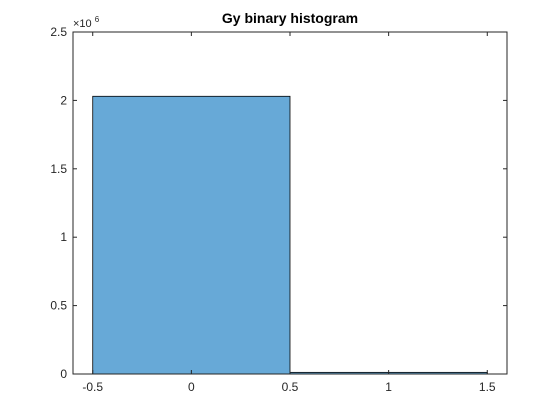 The image size is (560, 420). I want to click on y-tick-label-0: 0, so click(63, 374).